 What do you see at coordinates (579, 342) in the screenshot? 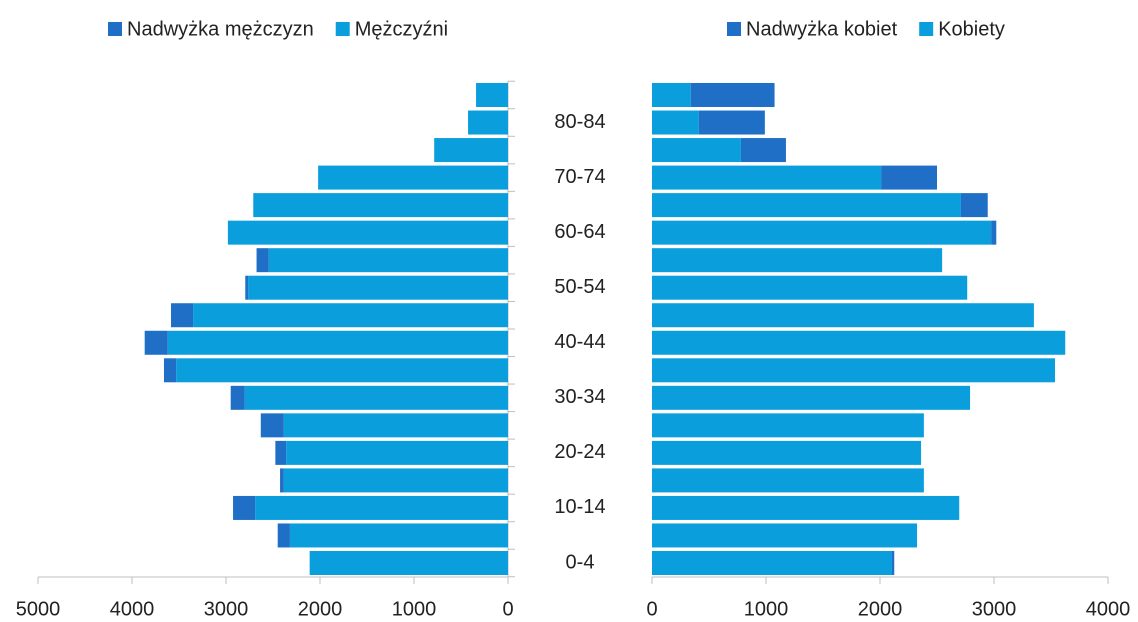
I see `category-label: 40-44` at bounding box center [579, 342].